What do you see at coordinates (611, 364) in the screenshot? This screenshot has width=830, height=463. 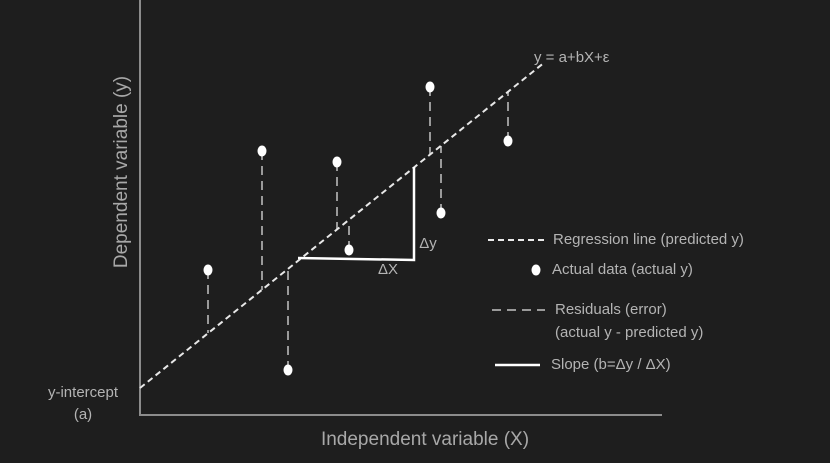 I see `legend-label: Slope (b=Δy / ΔX)` at bounding box center [611, 364].